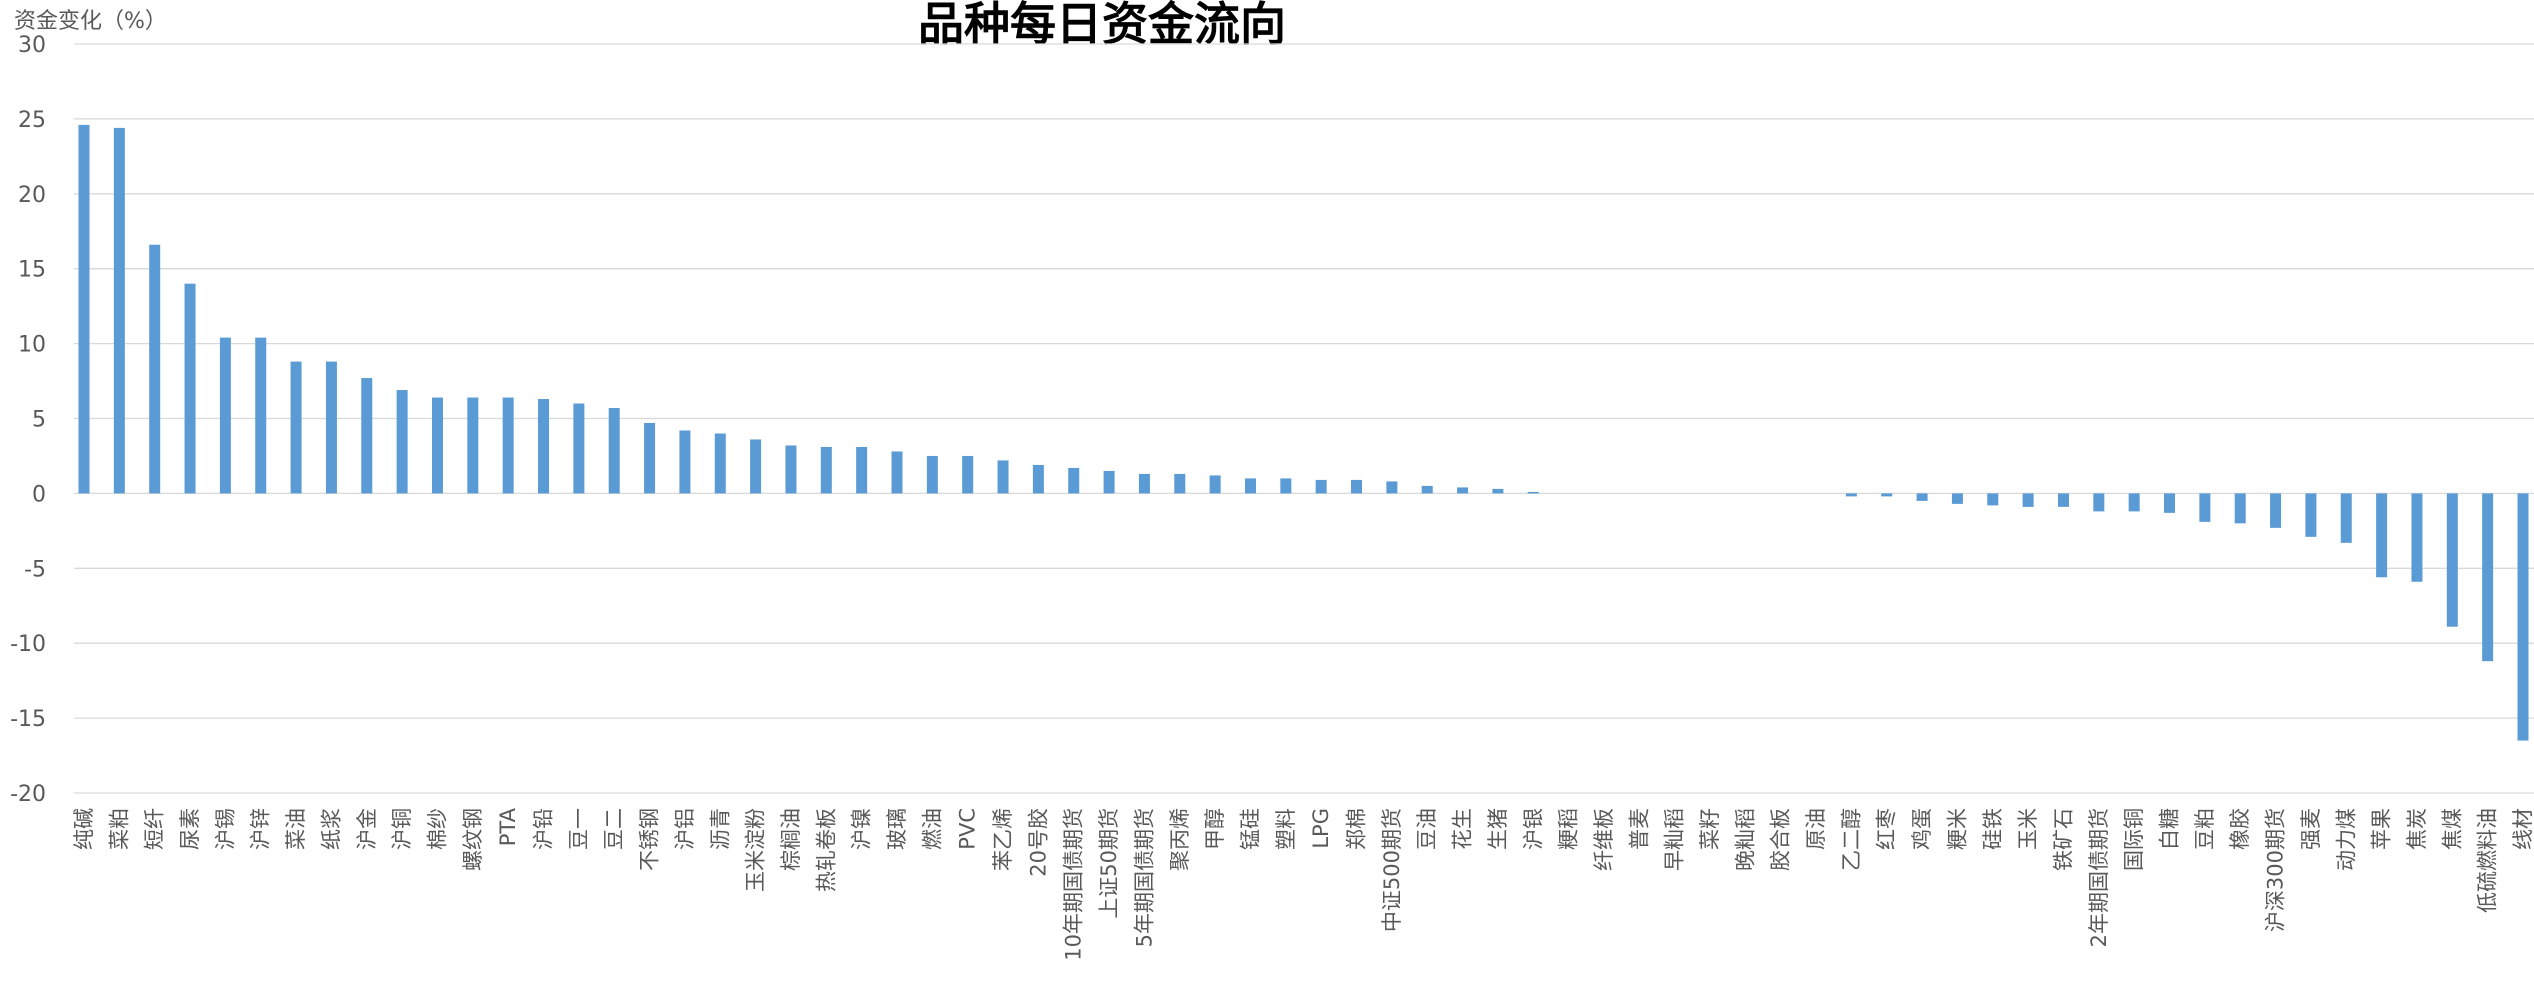 The image size is (2534, 999). Describe the element at coordinates (1816, 829) in the screenshot. I see `x-tick-label: 原油` at that location.